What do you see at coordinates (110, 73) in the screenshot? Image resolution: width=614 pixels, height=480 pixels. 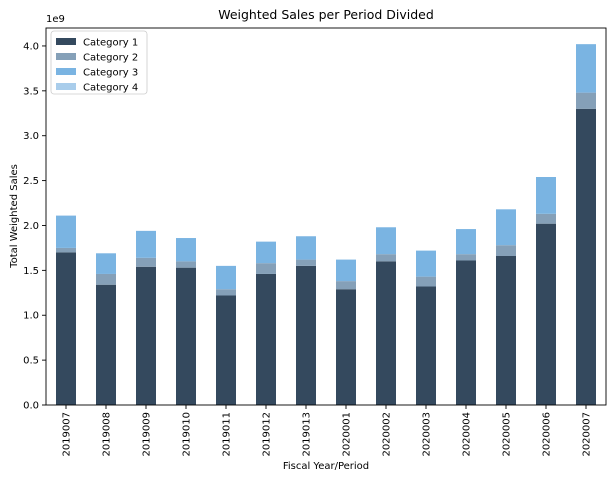 I see `legend-label: Category 3` at bounding box center [110, 73].